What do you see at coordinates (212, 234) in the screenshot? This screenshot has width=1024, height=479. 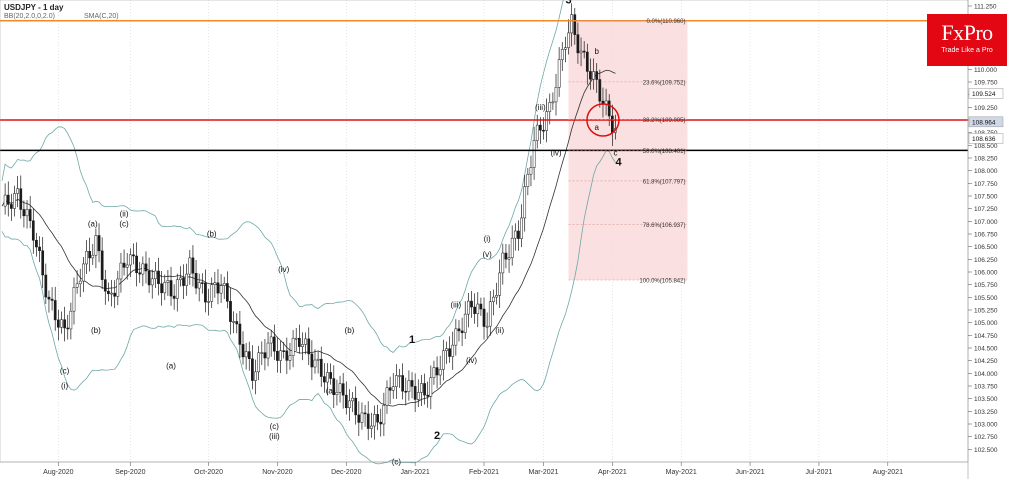 I see `wave-label: (b)` at bounding box center [212, 234].